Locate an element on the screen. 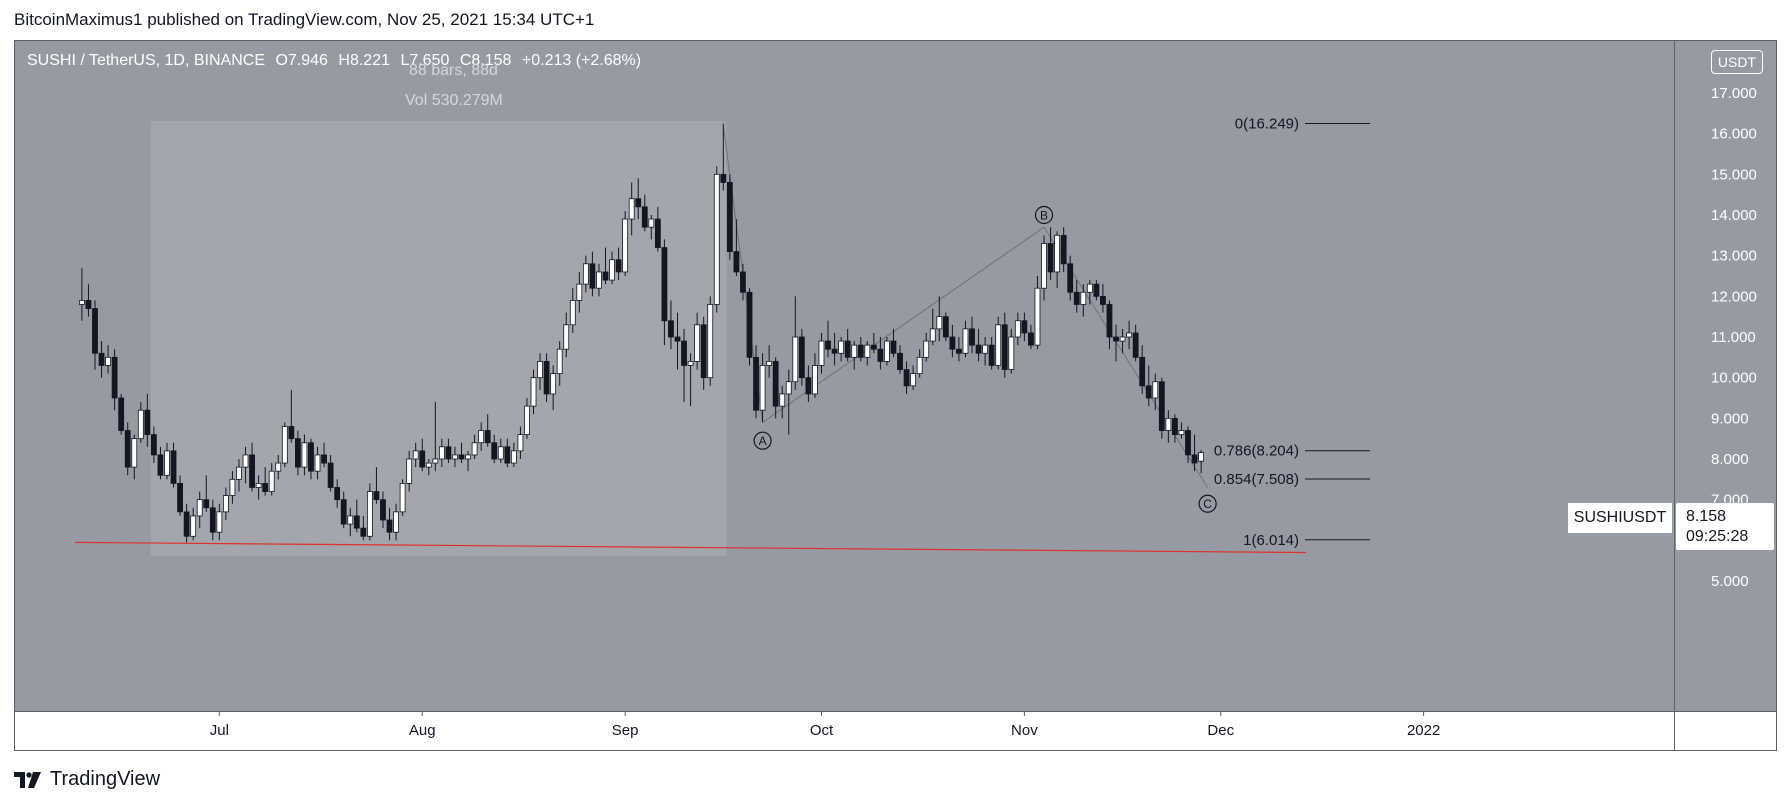 This screenshot has width=1791, height=805. legend-high: H8.221 is located at coordinates (364, 60).